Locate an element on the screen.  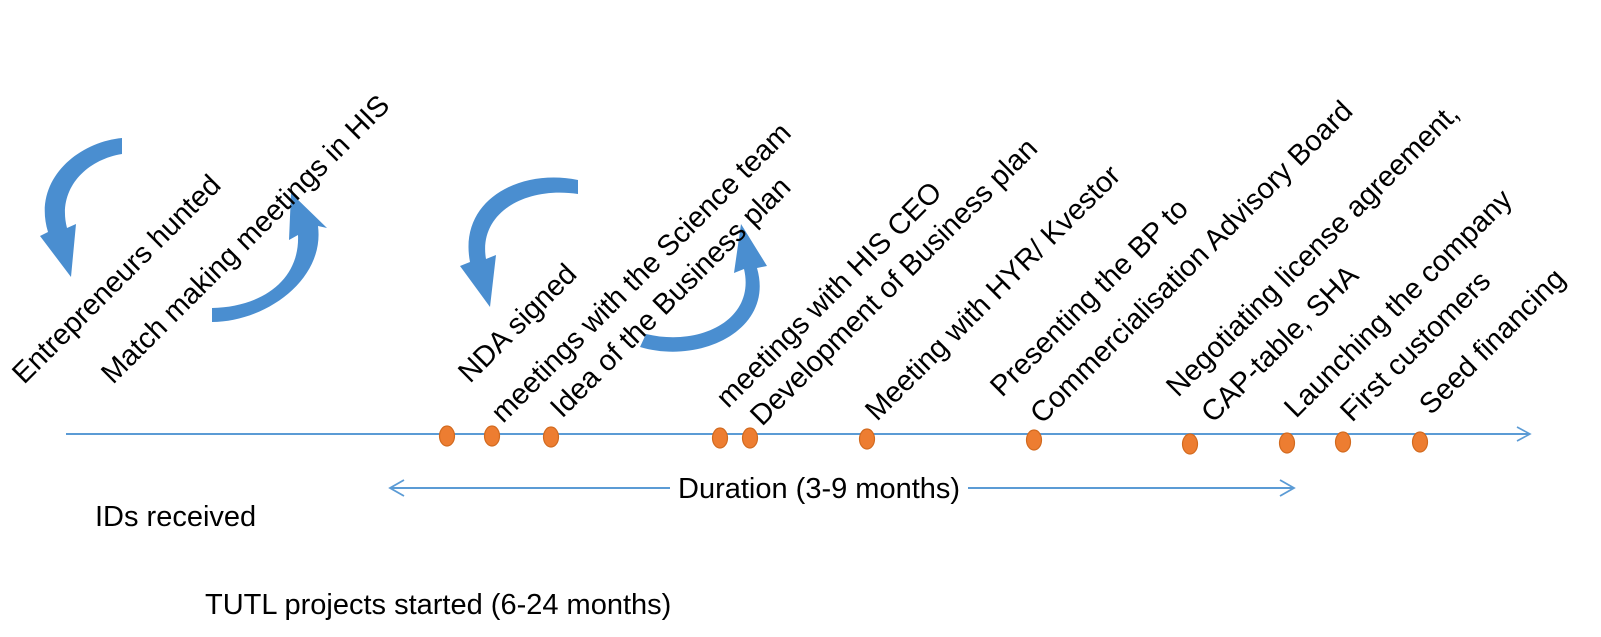
tutl-projects-label: TUTL projects started (6-24 months) is located at coordinates (438, 605).